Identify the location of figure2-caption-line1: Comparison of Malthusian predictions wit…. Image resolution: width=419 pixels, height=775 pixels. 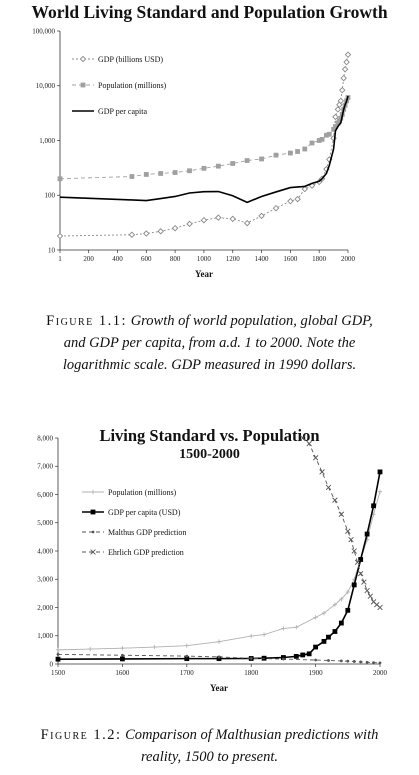
(252, 735).